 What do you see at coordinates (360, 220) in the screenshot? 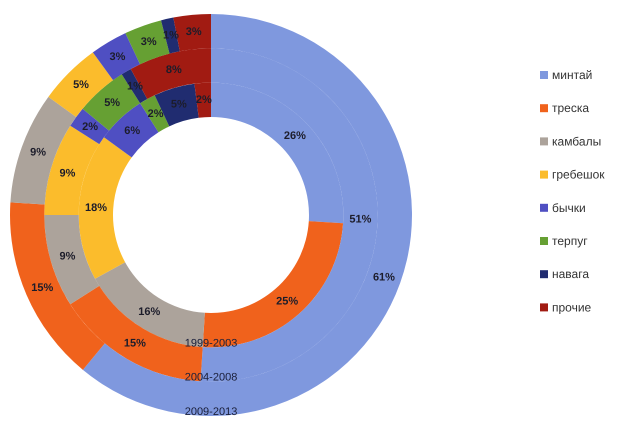
I see `data-label: 51%` at bounding box center [360, 220].